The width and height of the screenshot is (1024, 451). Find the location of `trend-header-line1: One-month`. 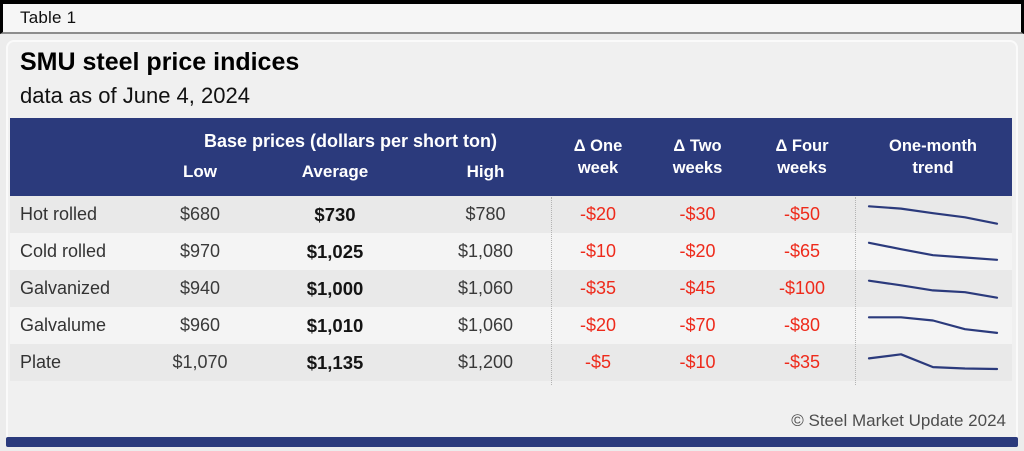

trend-header-line1: One-month is located at coordinates (933, 146).